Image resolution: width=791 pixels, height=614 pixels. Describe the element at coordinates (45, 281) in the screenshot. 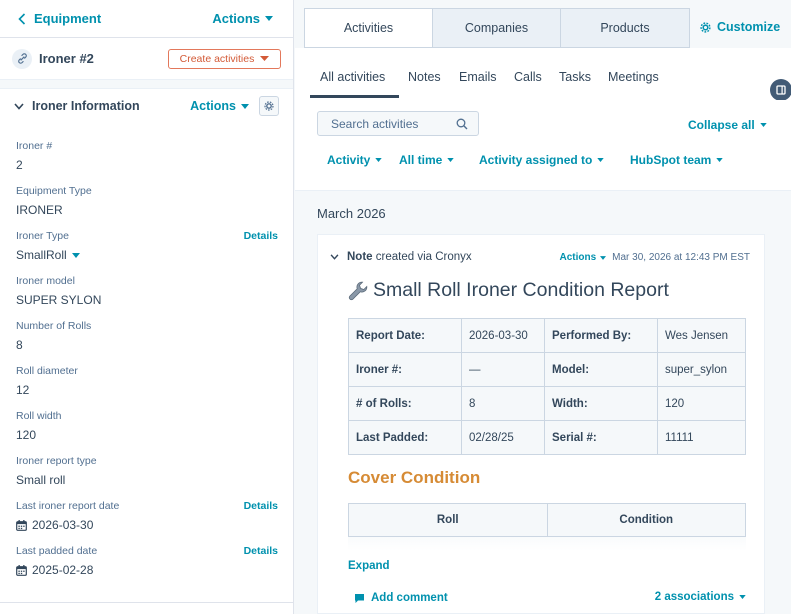

I see `property-label: Ironer model` at that location.